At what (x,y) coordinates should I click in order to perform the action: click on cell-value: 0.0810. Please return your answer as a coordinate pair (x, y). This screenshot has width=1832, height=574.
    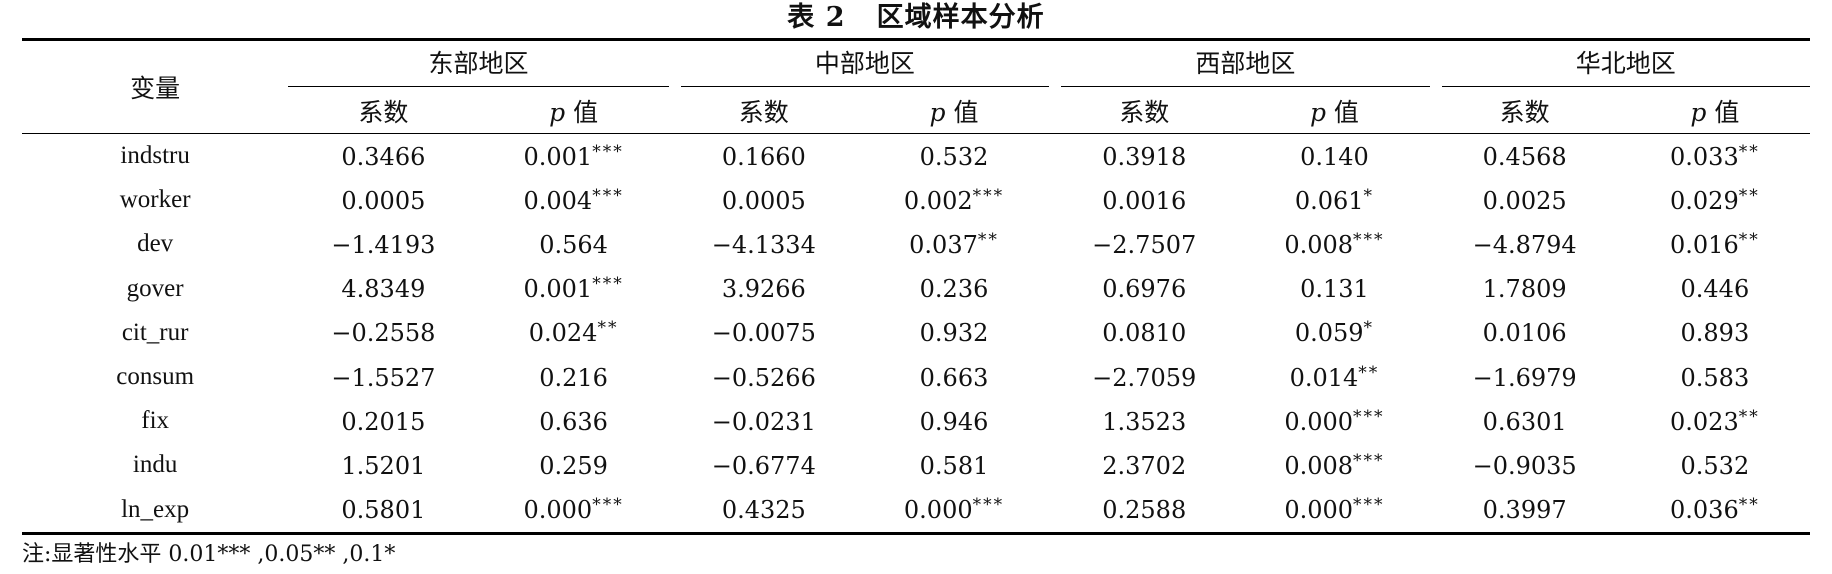
    Looking at the image, I should click on (1144, 333).